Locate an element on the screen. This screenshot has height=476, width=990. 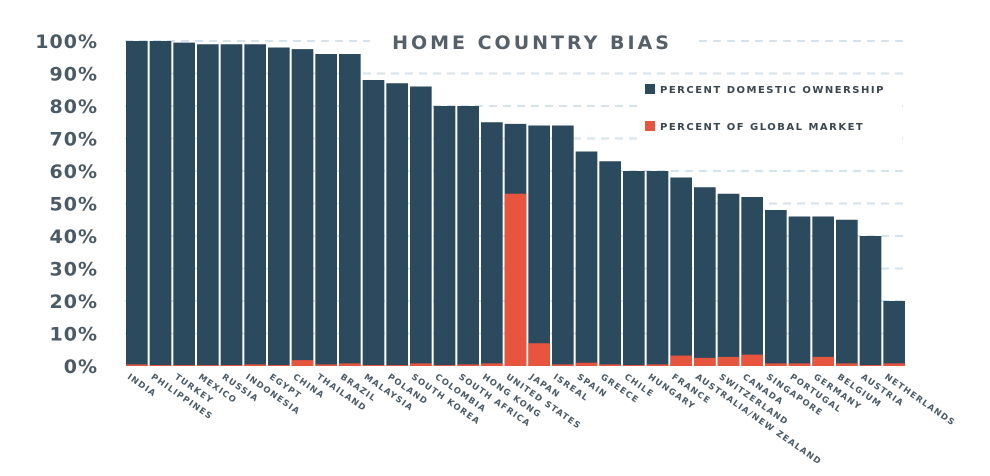
y-tick-label: 100% is located at coordinates (66, 42).